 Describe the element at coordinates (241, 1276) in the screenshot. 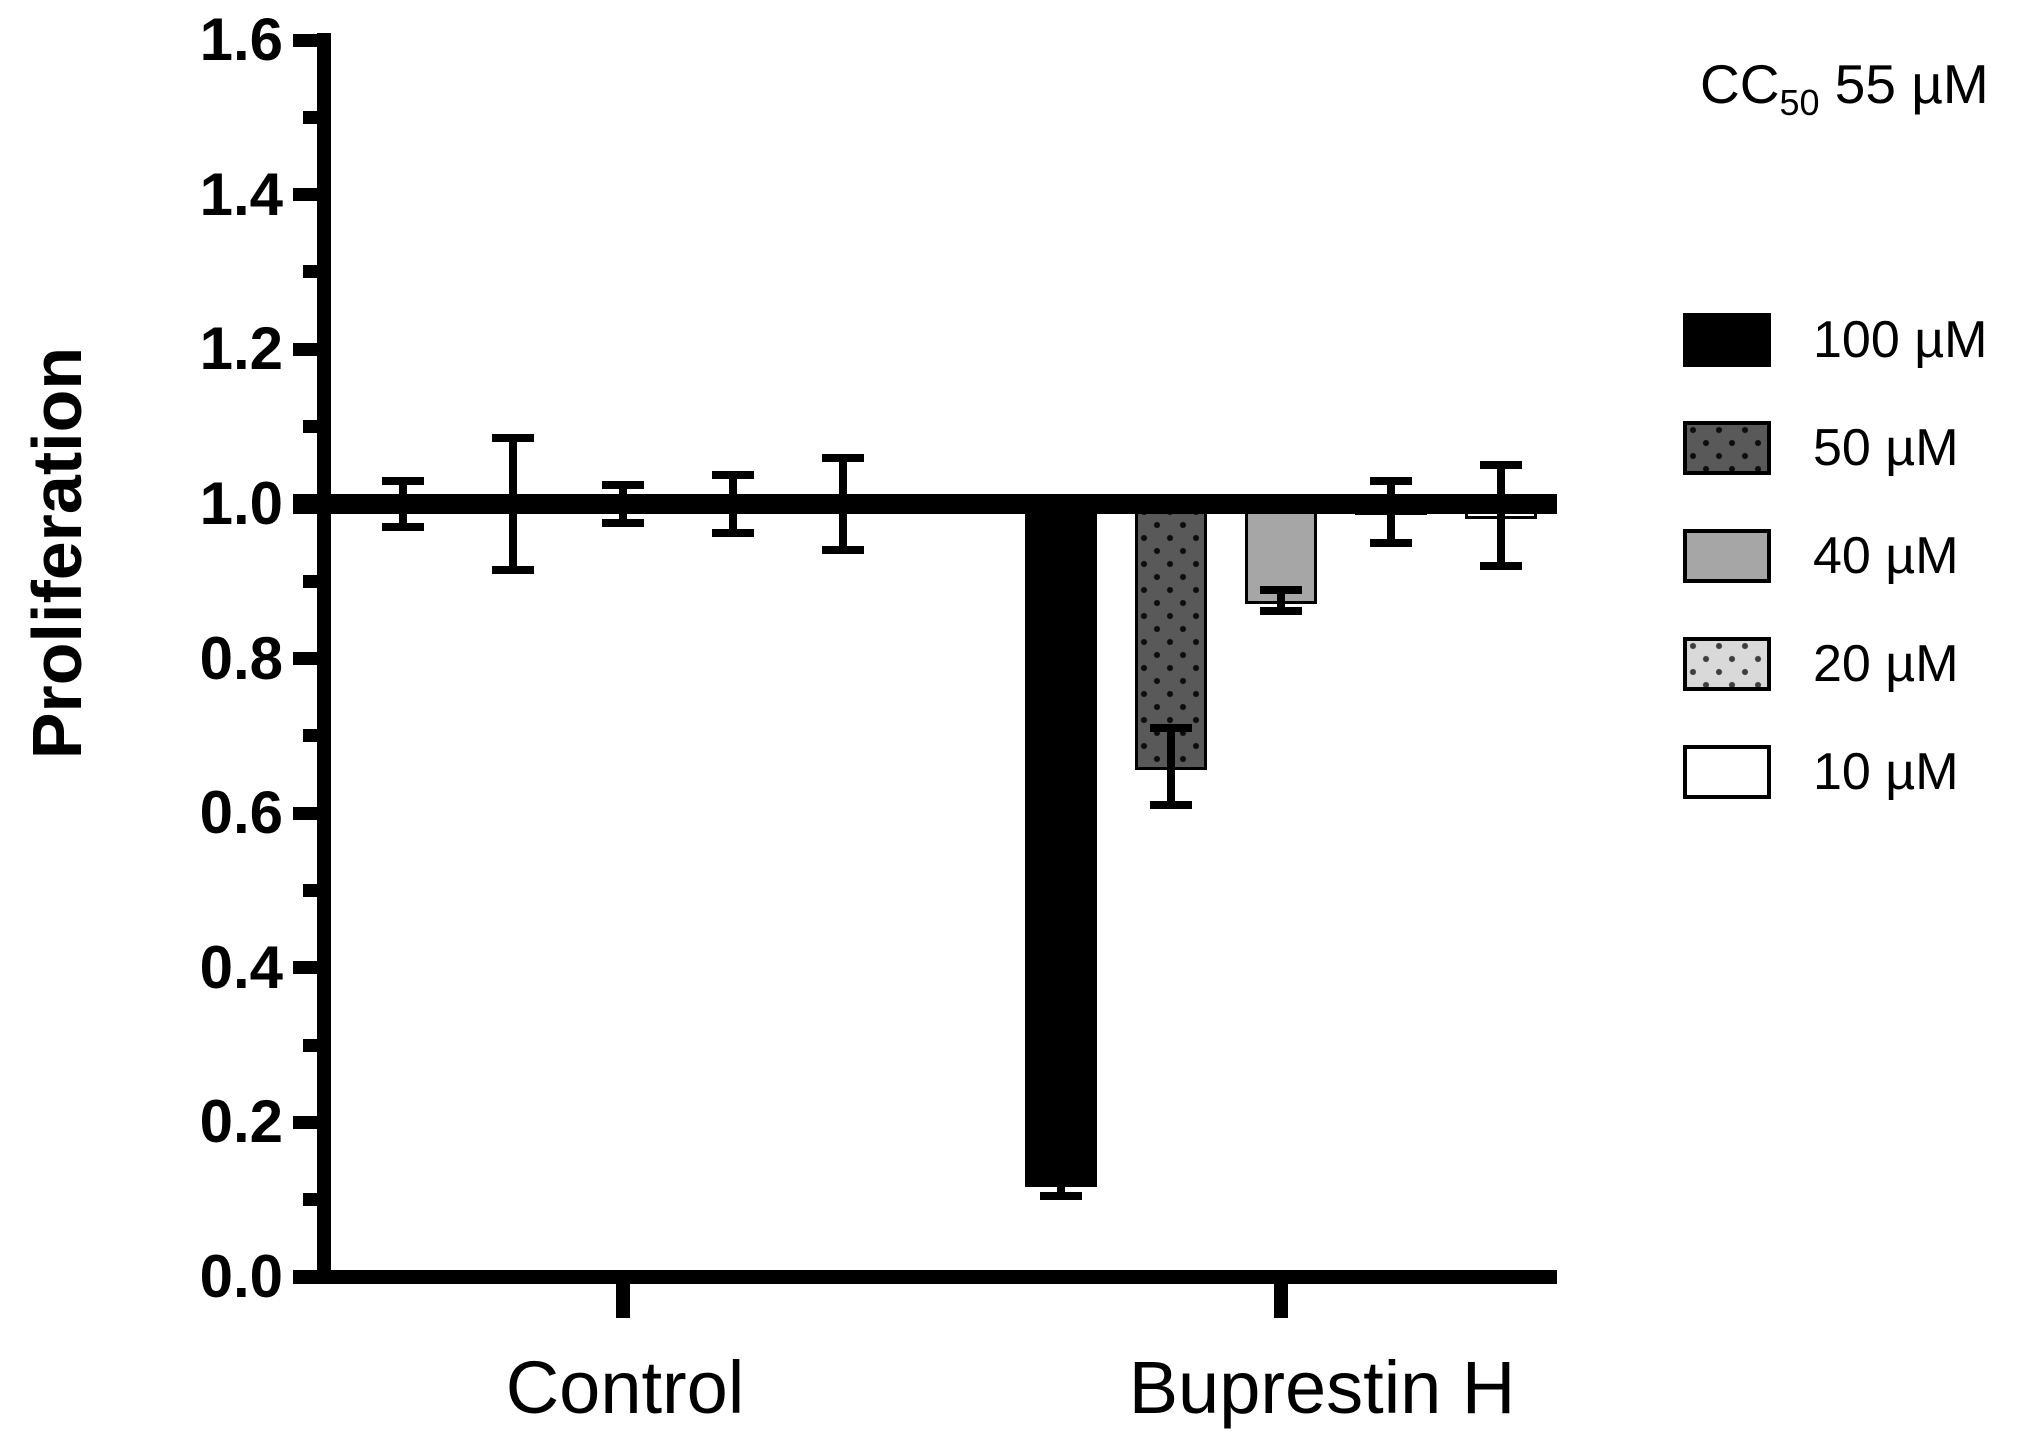

I see `y-tick-label: 0.0` at that location.